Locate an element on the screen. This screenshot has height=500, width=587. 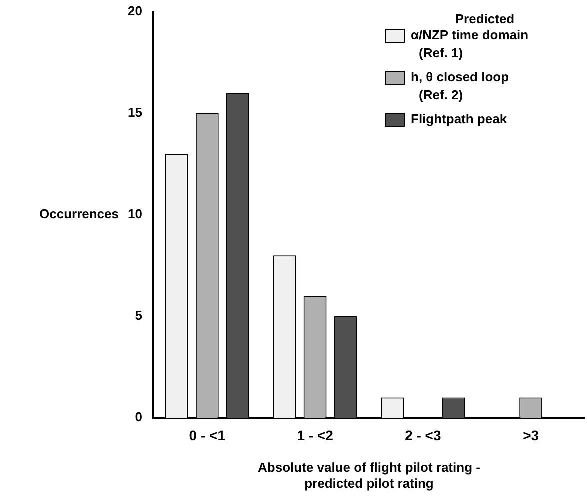
y-tick-label: 5 is located at coordinates (138, 316).